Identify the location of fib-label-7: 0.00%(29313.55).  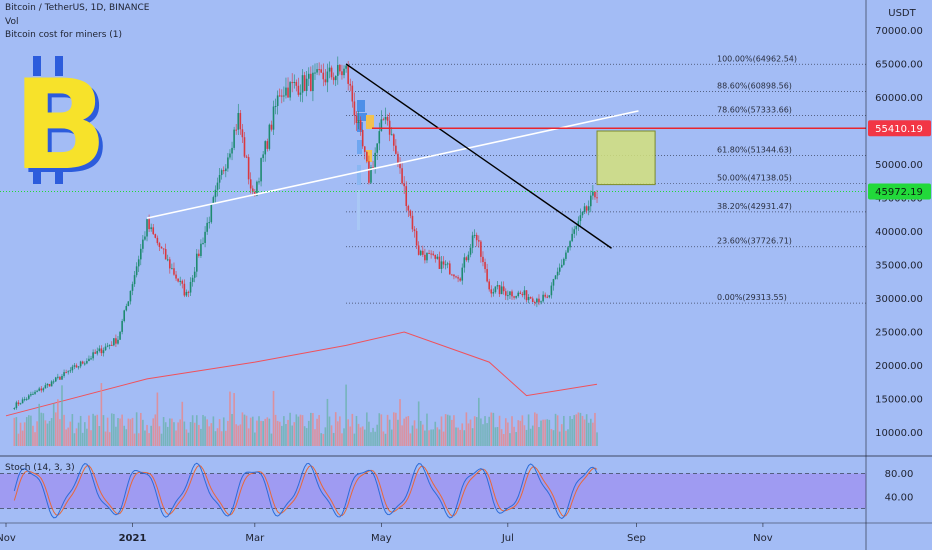
(752, 297).